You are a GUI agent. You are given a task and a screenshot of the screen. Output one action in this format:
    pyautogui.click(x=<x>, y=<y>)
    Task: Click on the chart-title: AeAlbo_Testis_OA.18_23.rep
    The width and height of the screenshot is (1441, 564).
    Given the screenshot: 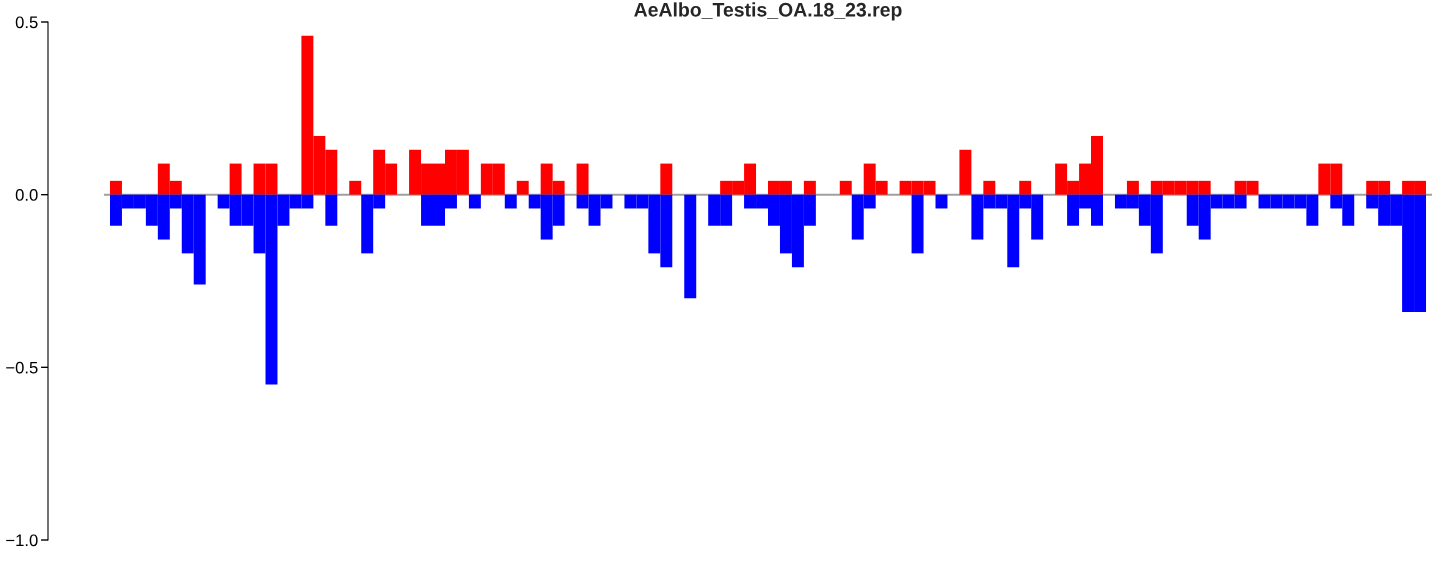 What is the action you would take?
    pyautogui.click(x=768, y=11)
    